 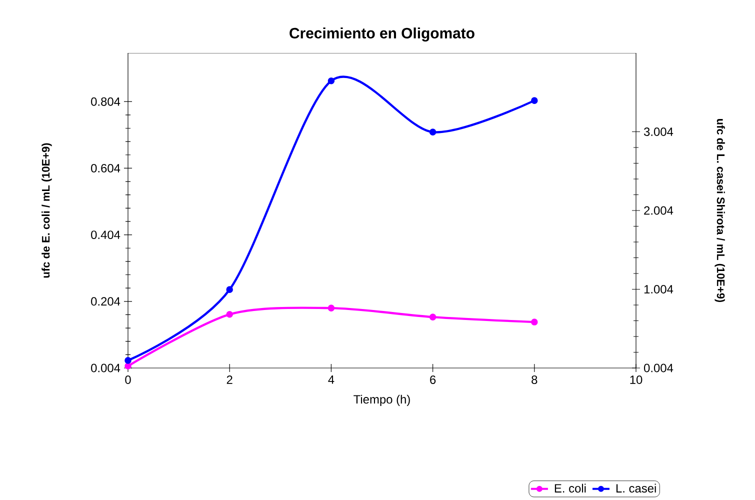 I want to click on y2-tick-label: 3.004, so click(x=659, y=132).